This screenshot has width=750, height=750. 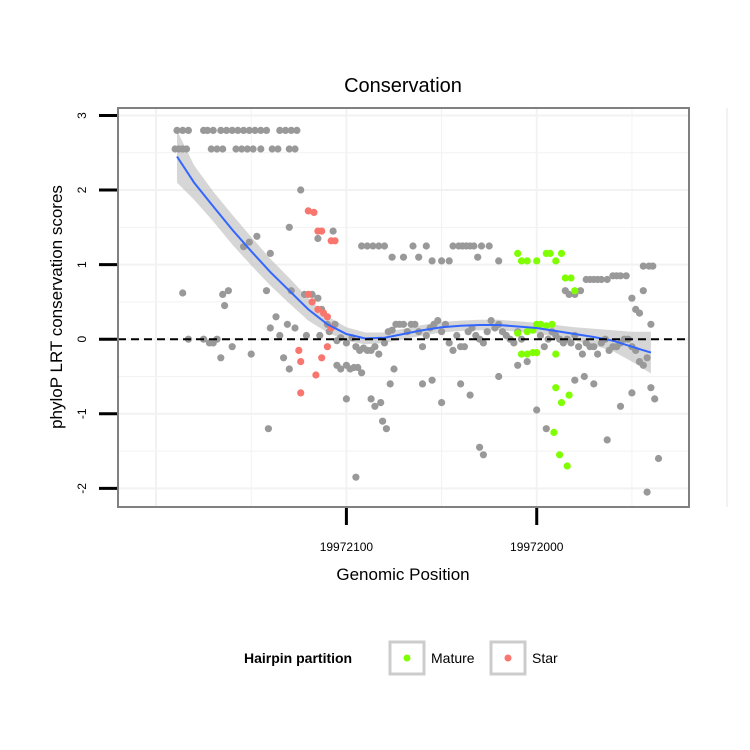 What do you see at coordinates (442, 531) in the screenshot?
I see `x-axis: 19972100 19972000` at bounding box center [442, 531].